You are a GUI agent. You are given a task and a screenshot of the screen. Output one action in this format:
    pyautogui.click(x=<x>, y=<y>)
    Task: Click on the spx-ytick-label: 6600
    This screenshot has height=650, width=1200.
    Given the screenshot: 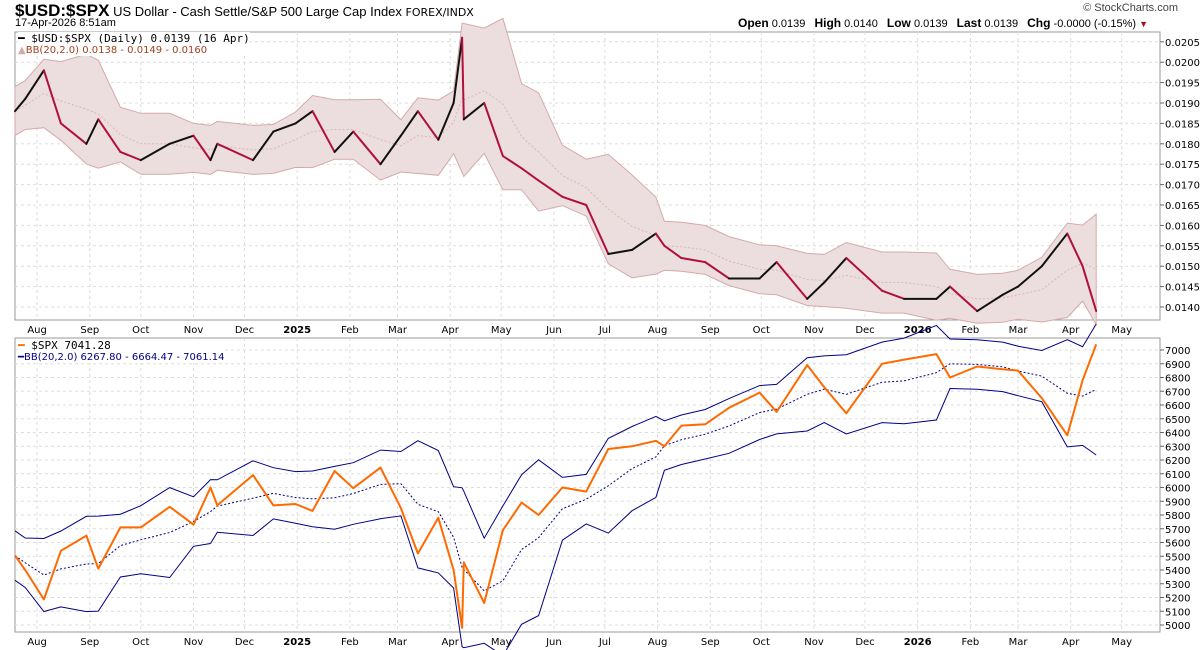 What is the action you would take?
    pyautogui.click(x=1177, y=406)
    